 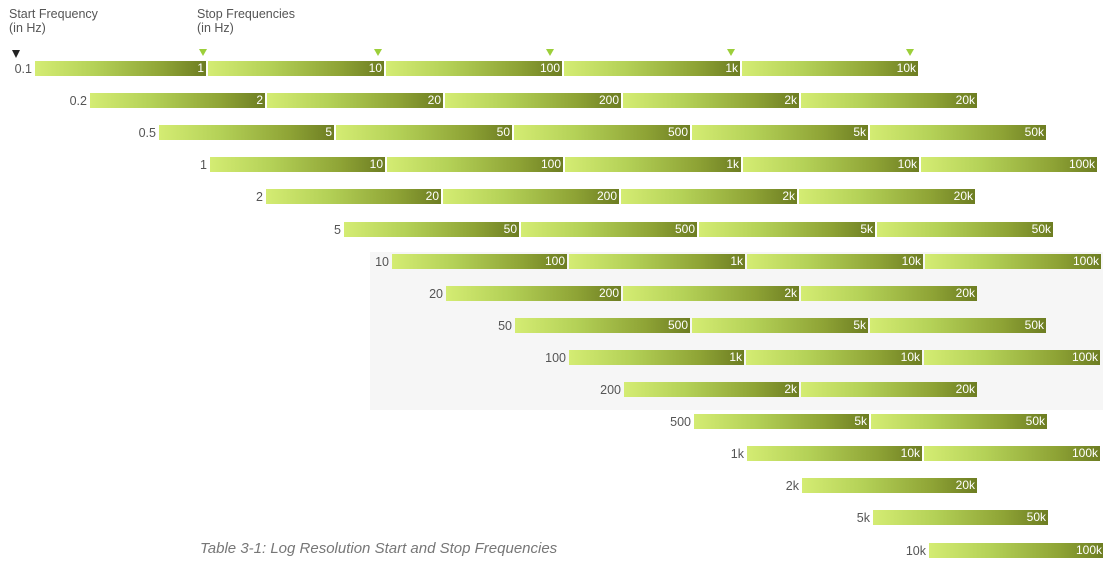 I want to click on stop-frequency-segment: 100, so click(x=475, y=164).